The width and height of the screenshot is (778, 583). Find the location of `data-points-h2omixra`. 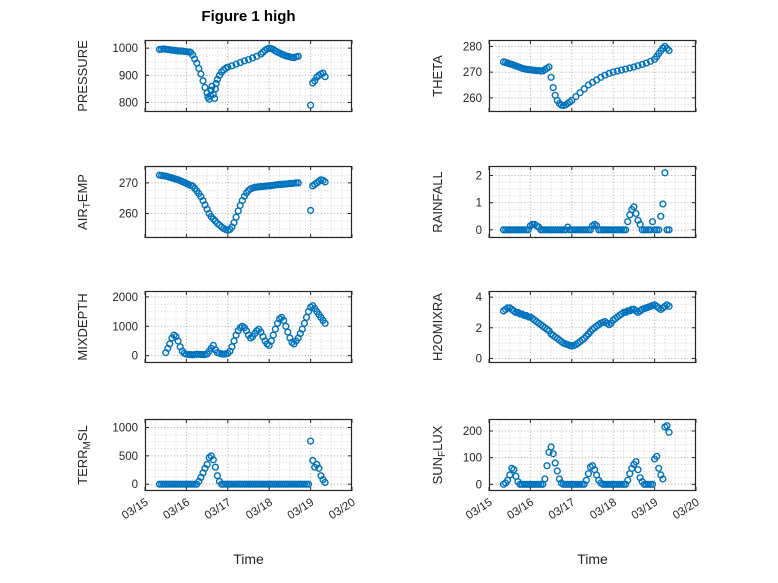

data-points-h2omixra is located at coordinates (586, 325).